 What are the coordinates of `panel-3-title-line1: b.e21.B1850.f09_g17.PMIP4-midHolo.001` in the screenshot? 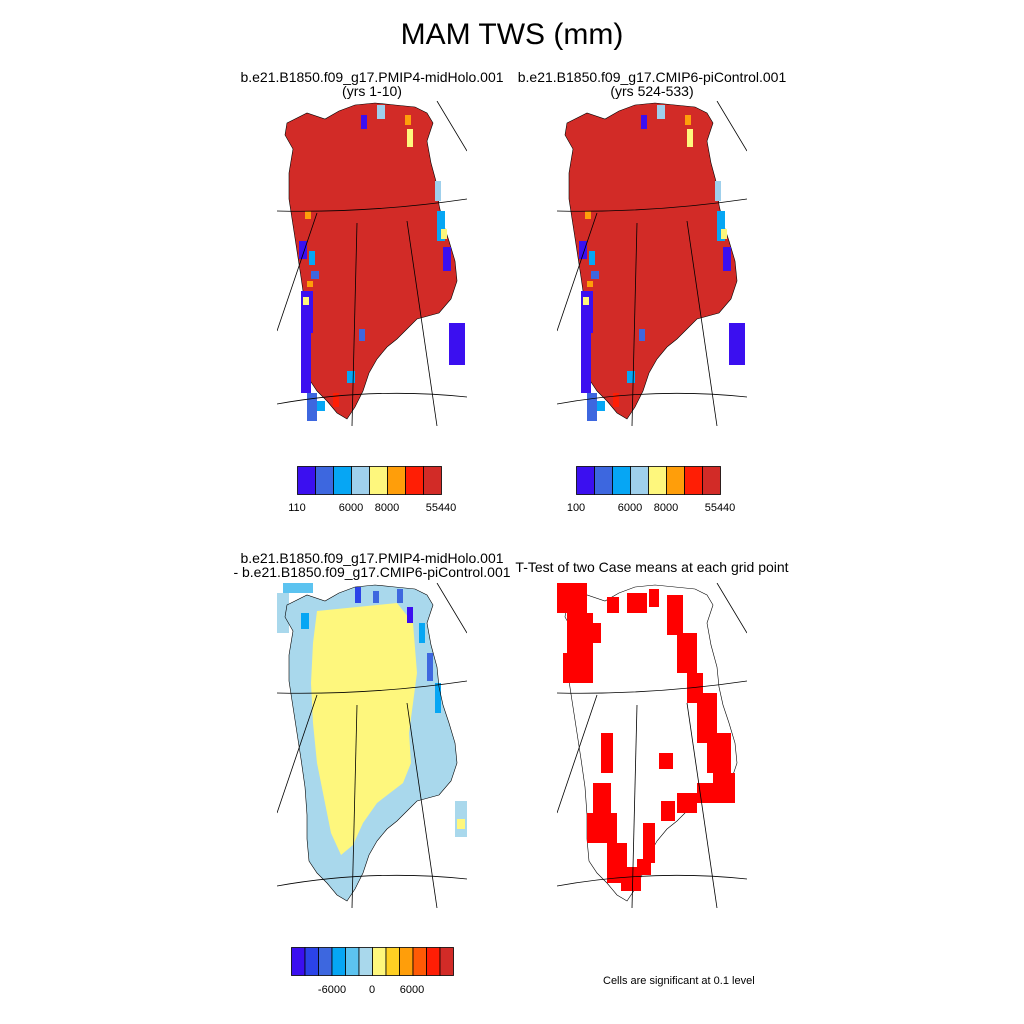 It's located at (372, 558).